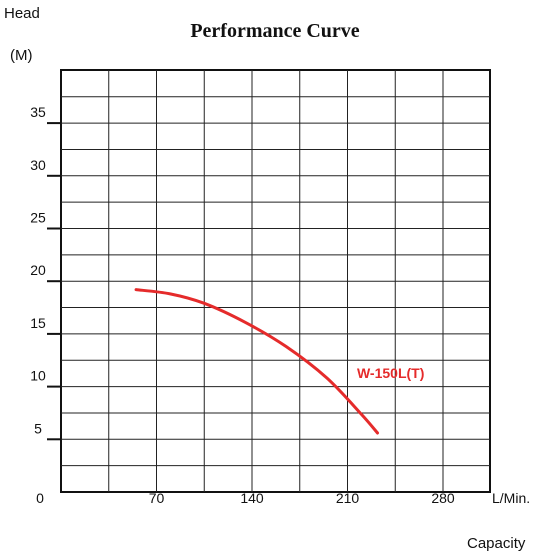 The height and width of the screenshot is (554, 544). What do you see at coordinates (257, 361) in the screenshot?
I see `series-line-w-150l` at bounding box center [257, 361].